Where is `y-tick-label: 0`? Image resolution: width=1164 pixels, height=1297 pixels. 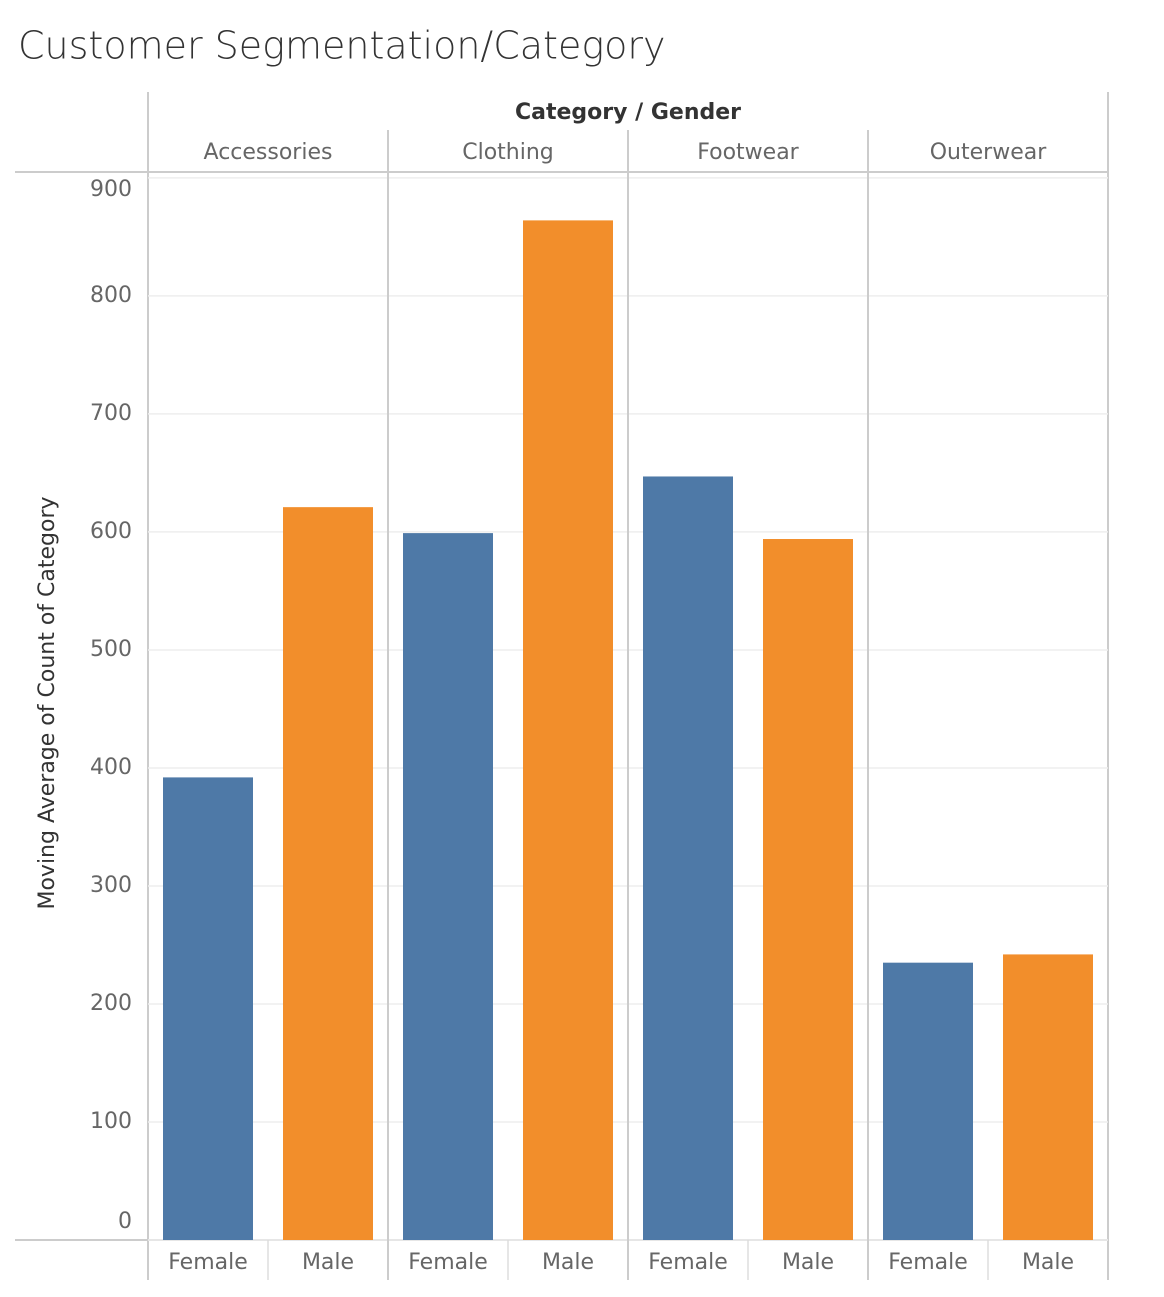
y-tick-label: 0 is located at coordinates (125, 1221).